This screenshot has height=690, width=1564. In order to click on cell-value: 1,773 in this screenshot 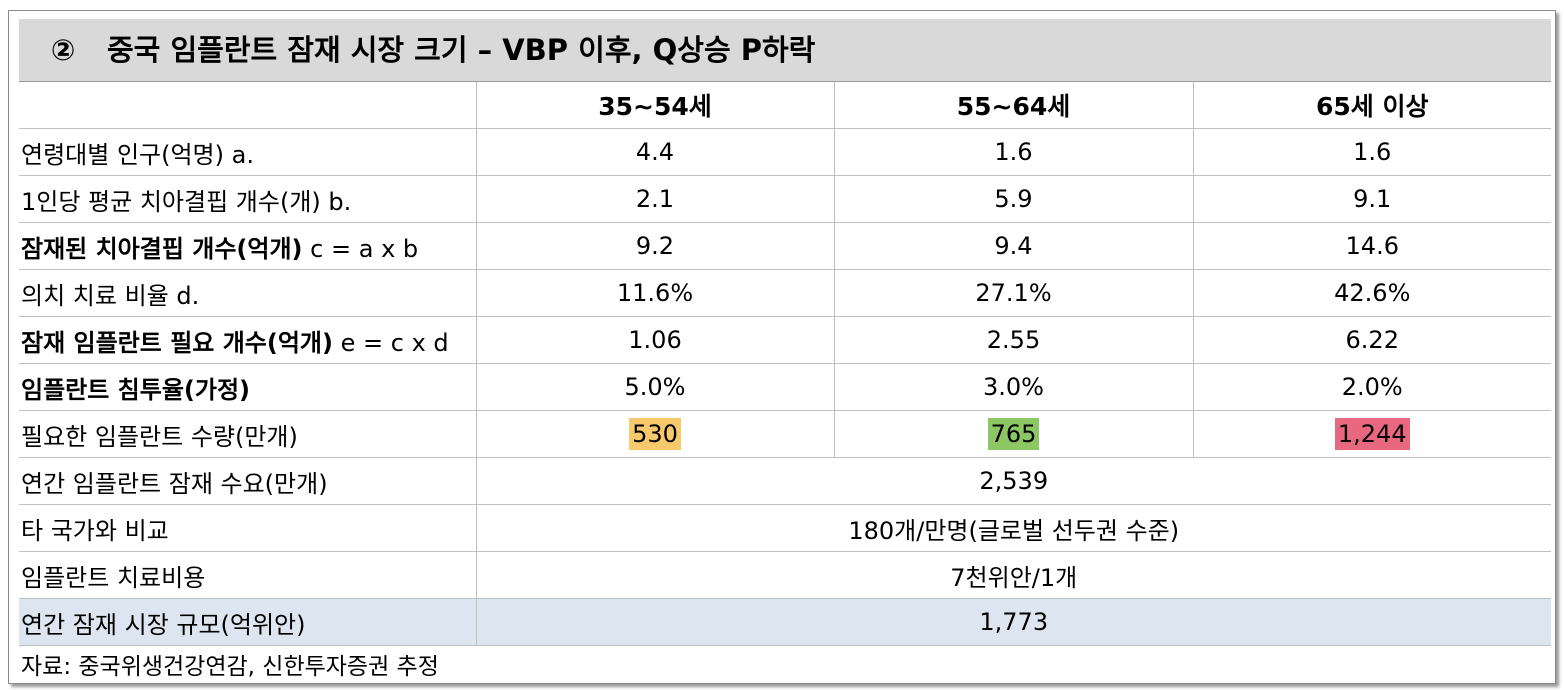, I will do `click(1014, 622)`.